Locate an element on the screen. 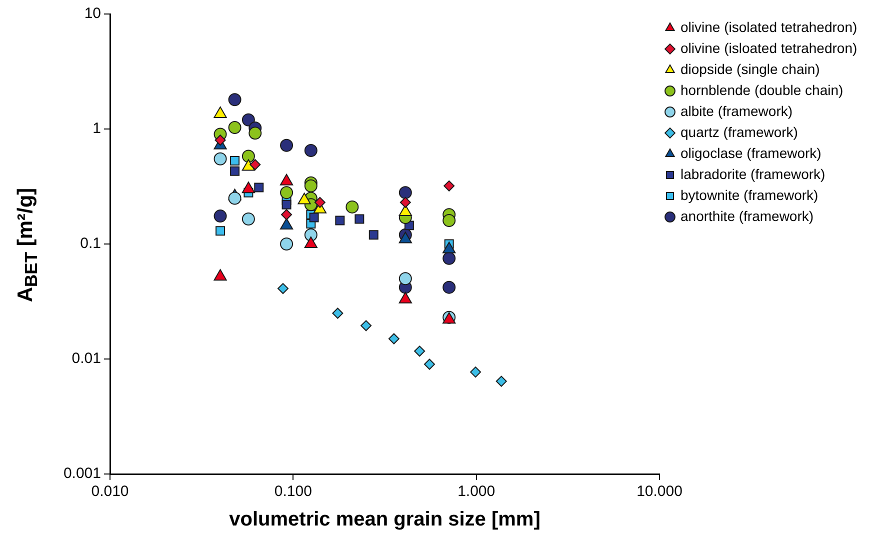  y-tick-label: 0.1 is located at coordinates (90, 243).